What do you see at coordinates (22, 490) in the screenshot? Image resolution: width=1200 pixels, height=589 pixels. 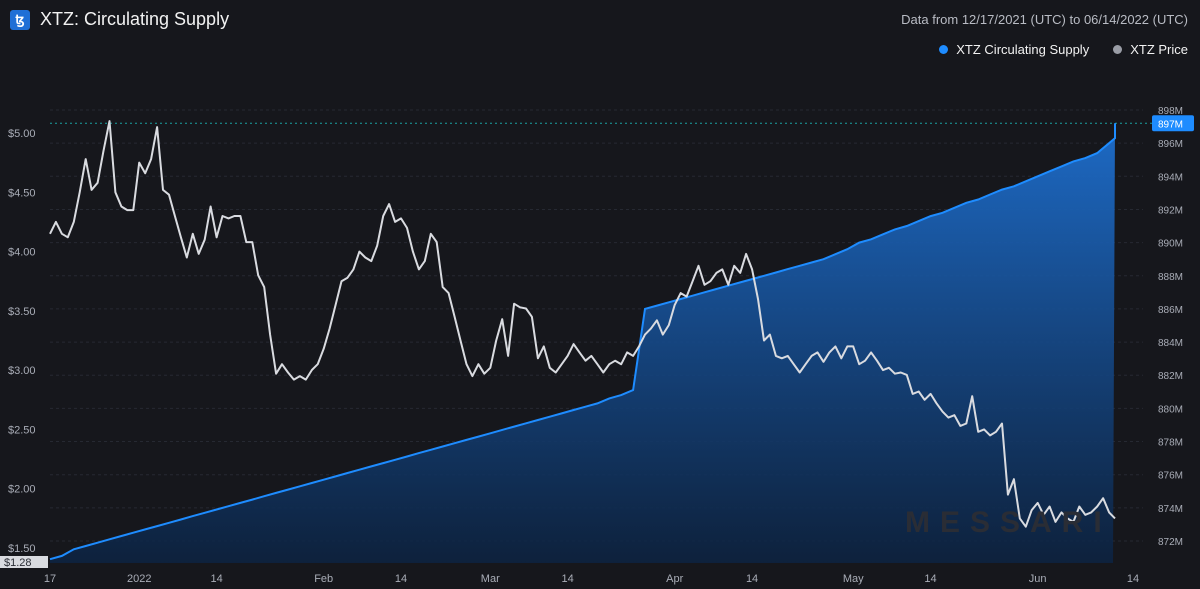 I see `y-left-tick-label: $2.00` at bounding box center [22, 490].